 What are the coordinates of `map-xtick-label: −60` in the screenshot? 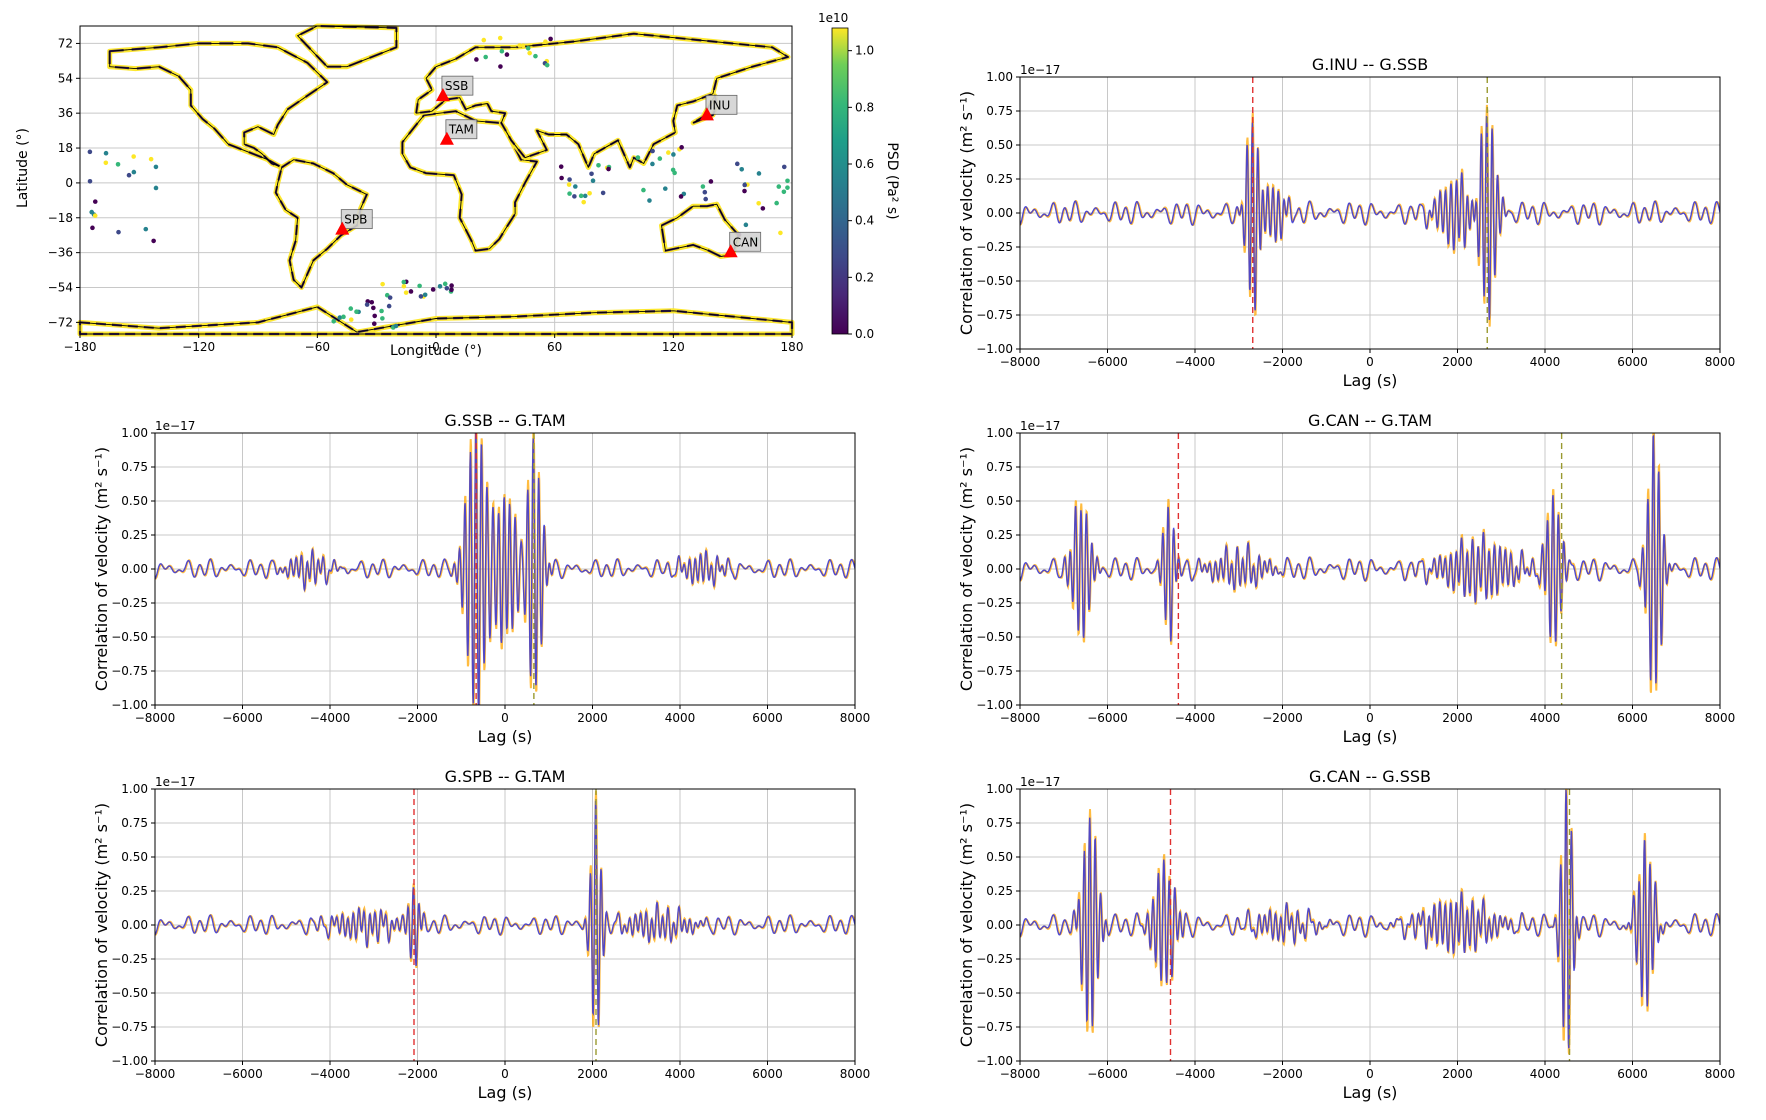 It's located at (317, 347).